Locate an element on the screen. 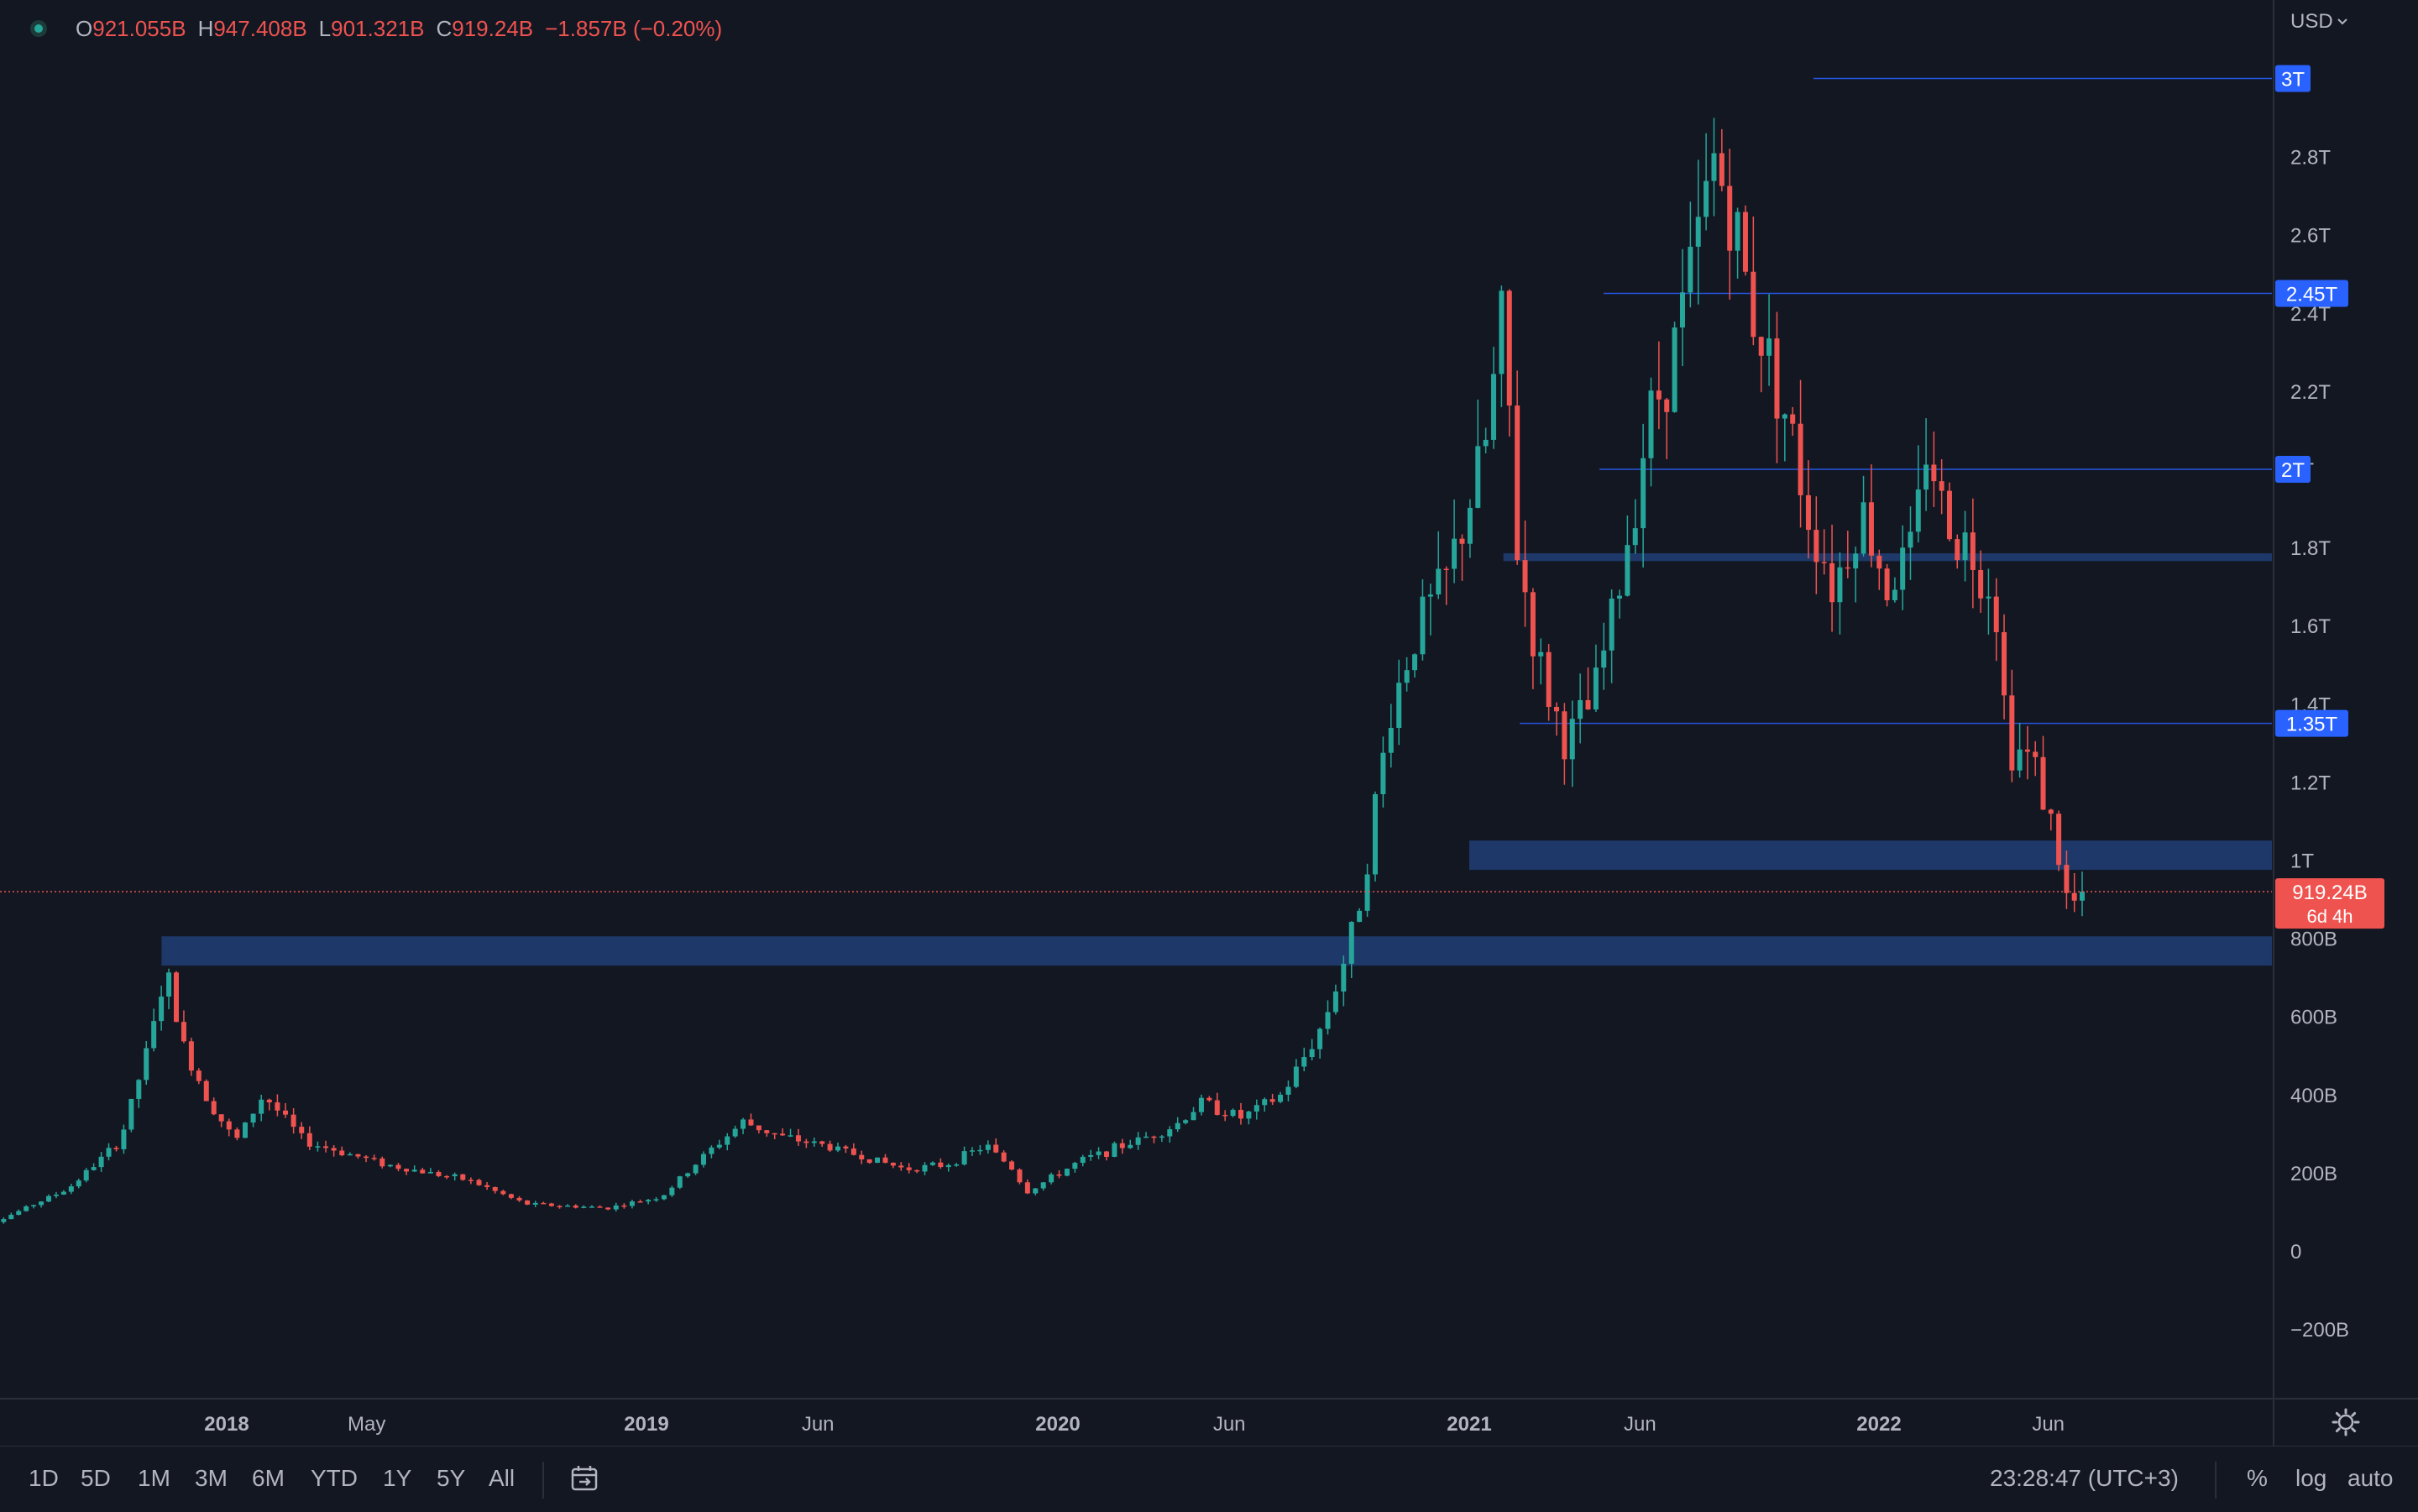  percent-toggle: % is located at coordinates (2257, 1478).